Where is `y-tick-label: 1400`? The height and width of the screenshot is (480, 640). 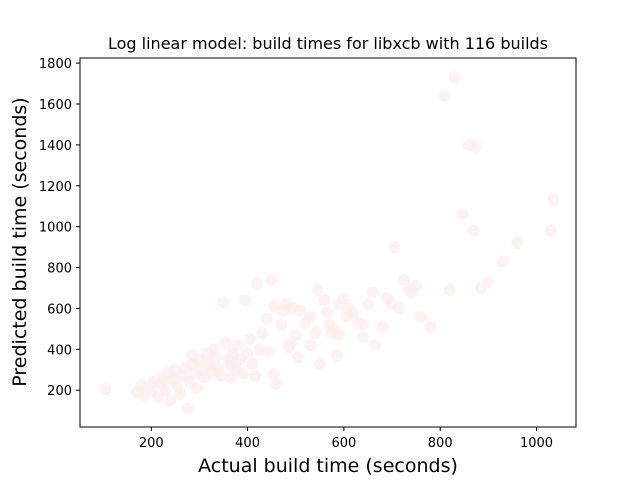 y-tick-label: 1400 is located at coordinates (55, 146).